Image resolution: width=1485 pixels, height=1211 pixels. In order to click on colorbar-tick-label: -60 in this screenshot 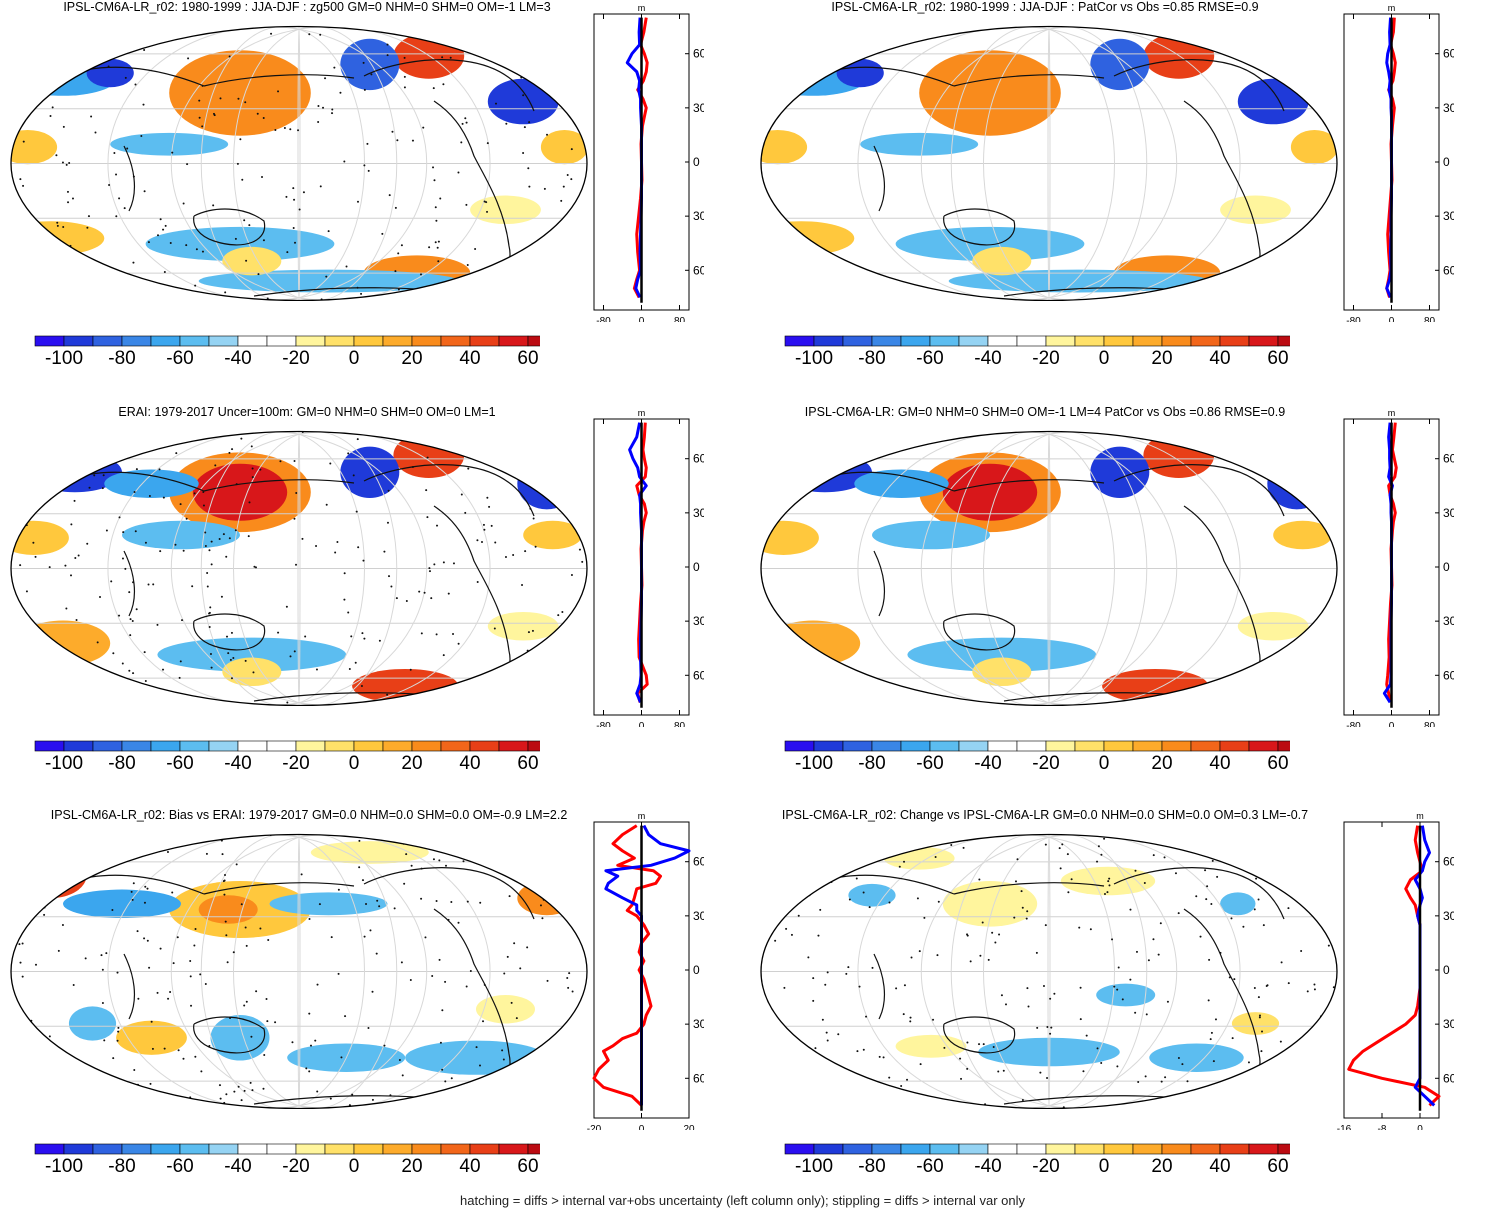, I will do `click(179, 358)`.